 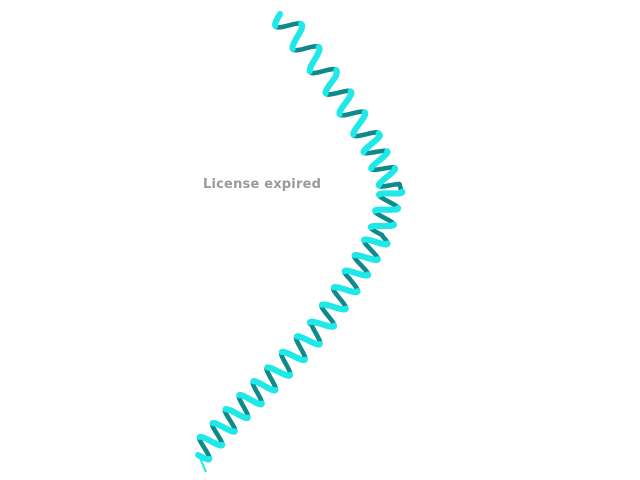 I want to click on helix-segment, so click(x=199, y=455).